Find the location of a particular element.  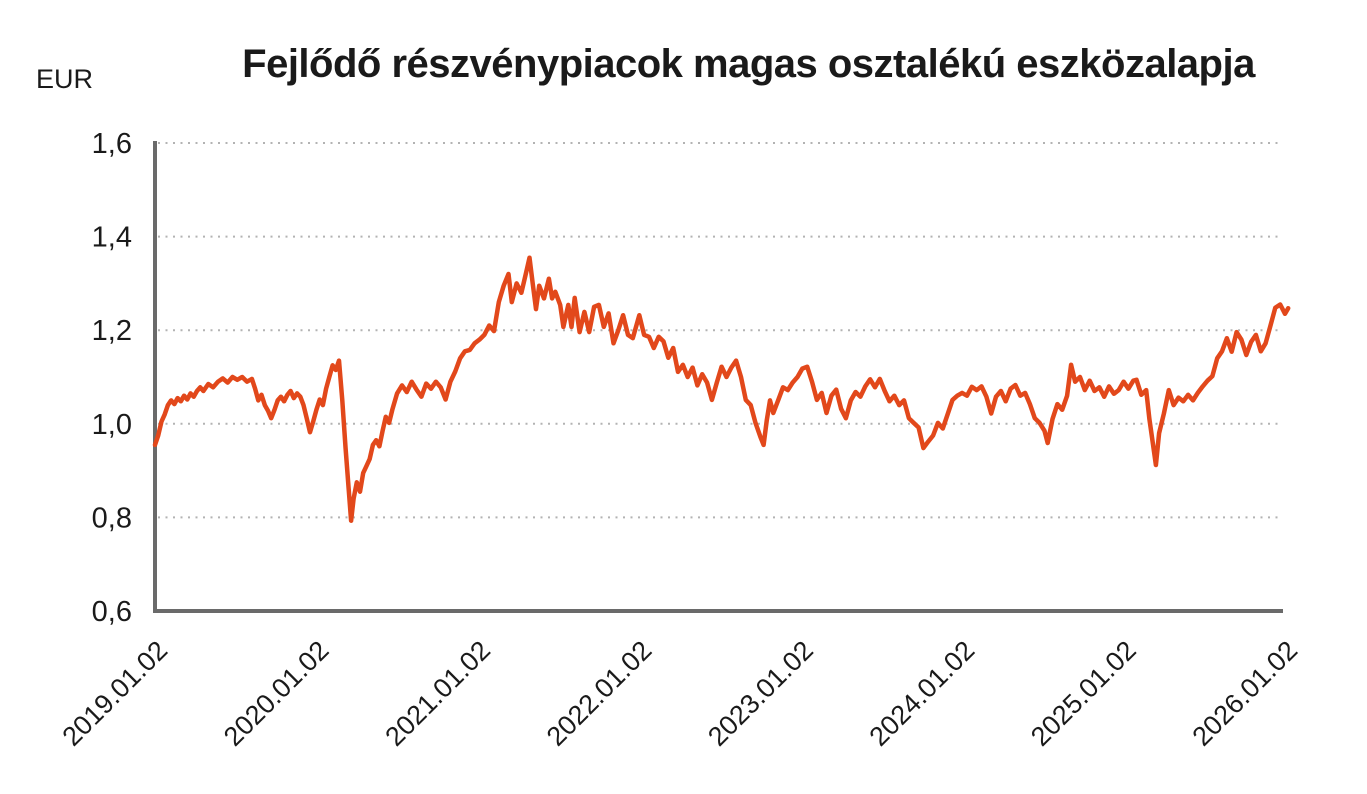

x-tick-label: 2019.01.02 is located at coordinates (114, 693).